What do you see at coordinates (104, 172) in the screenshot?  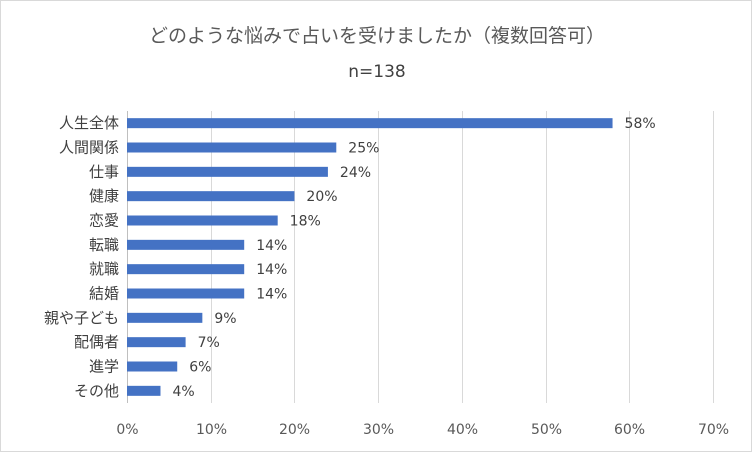 I see `category-label-2: 仕事` at bounding box center [104, 172].